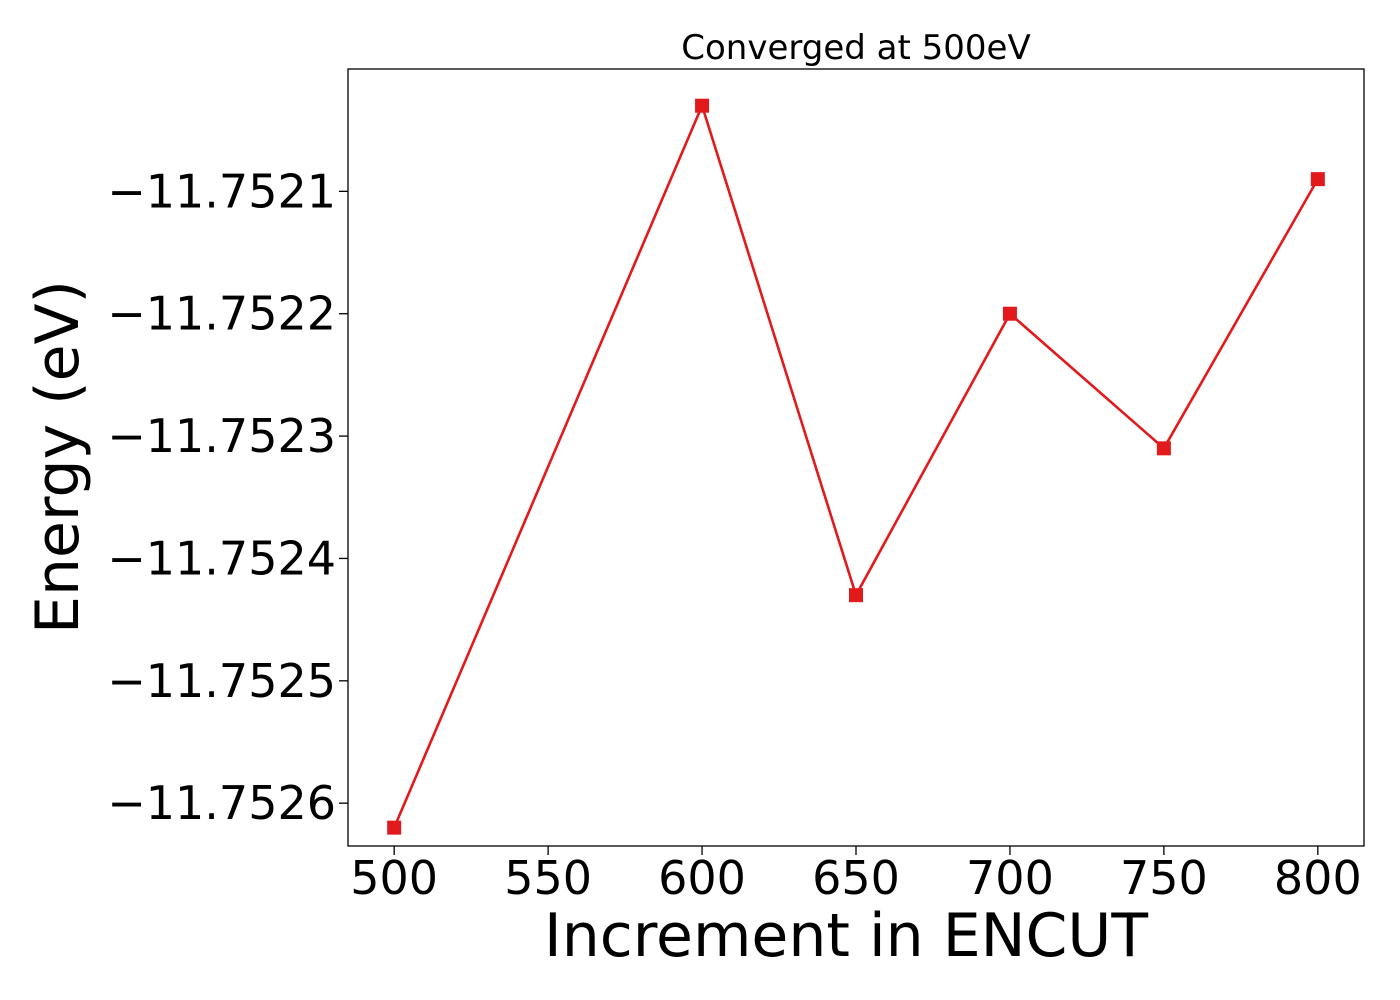 The height and width of the screenshot is (1000, 1400). Describe the element at coordinates (702, 878) in the screenshot. I see `x-tick-label: 600` at that location.